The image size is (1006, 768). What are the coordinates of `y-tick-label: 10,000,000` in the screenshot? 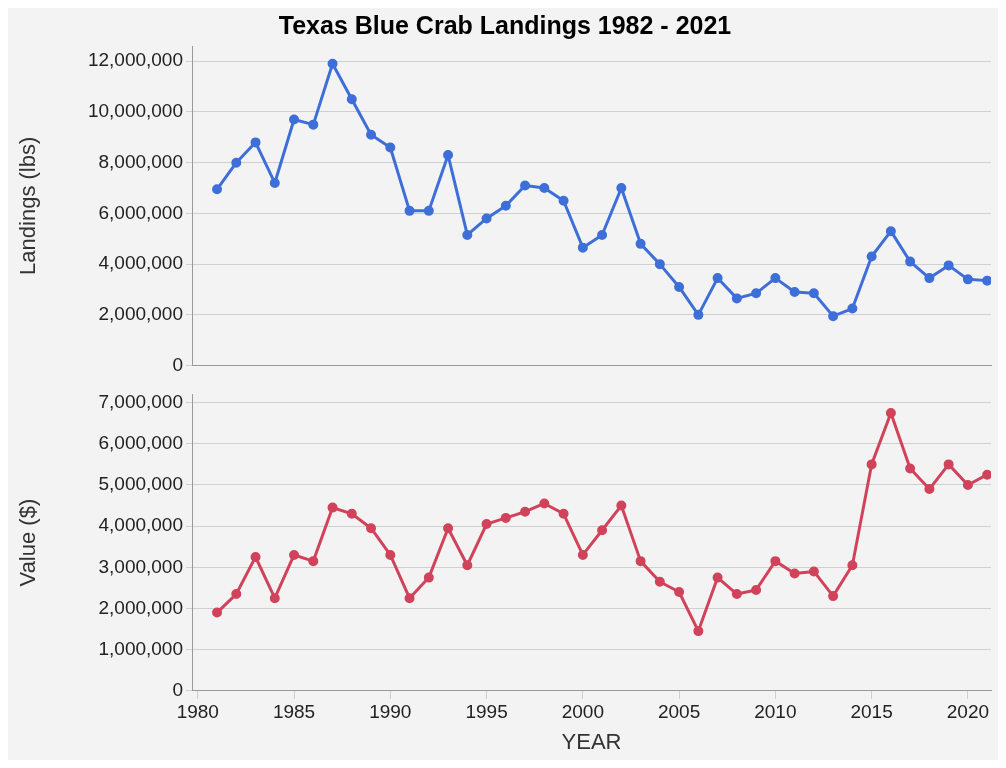 It's located at (135, 111).